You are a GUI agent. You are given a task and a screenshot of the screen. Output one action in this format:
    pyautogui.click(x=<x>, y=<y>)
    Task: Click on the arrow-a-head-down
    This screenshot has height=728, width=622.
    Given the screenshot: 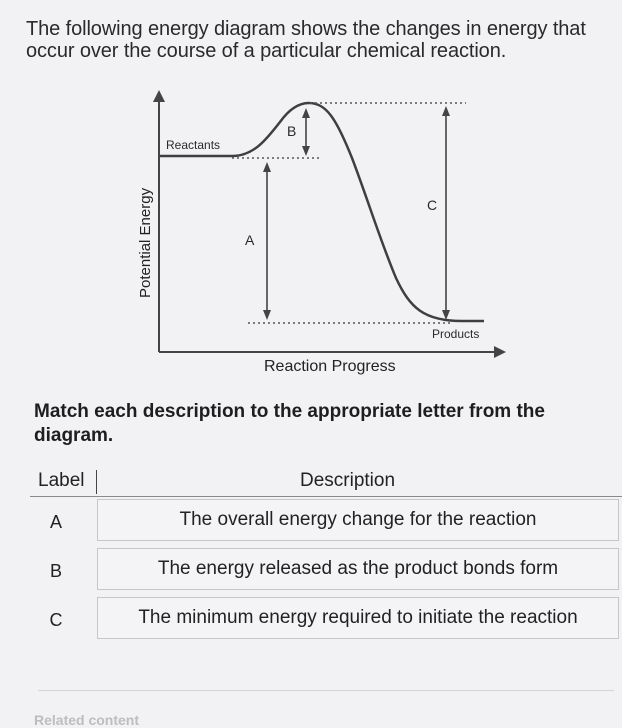 What is the action you would take?
    pyautogui.click(x=267, y=315)
    